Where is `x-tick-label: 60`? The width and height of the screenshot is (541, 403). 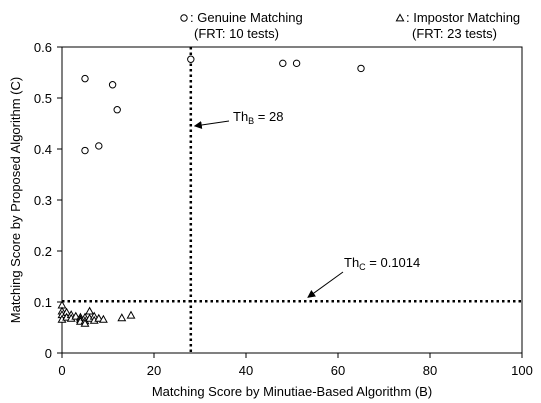
x-tick-label: 60 is located at coordinates (338, 370).